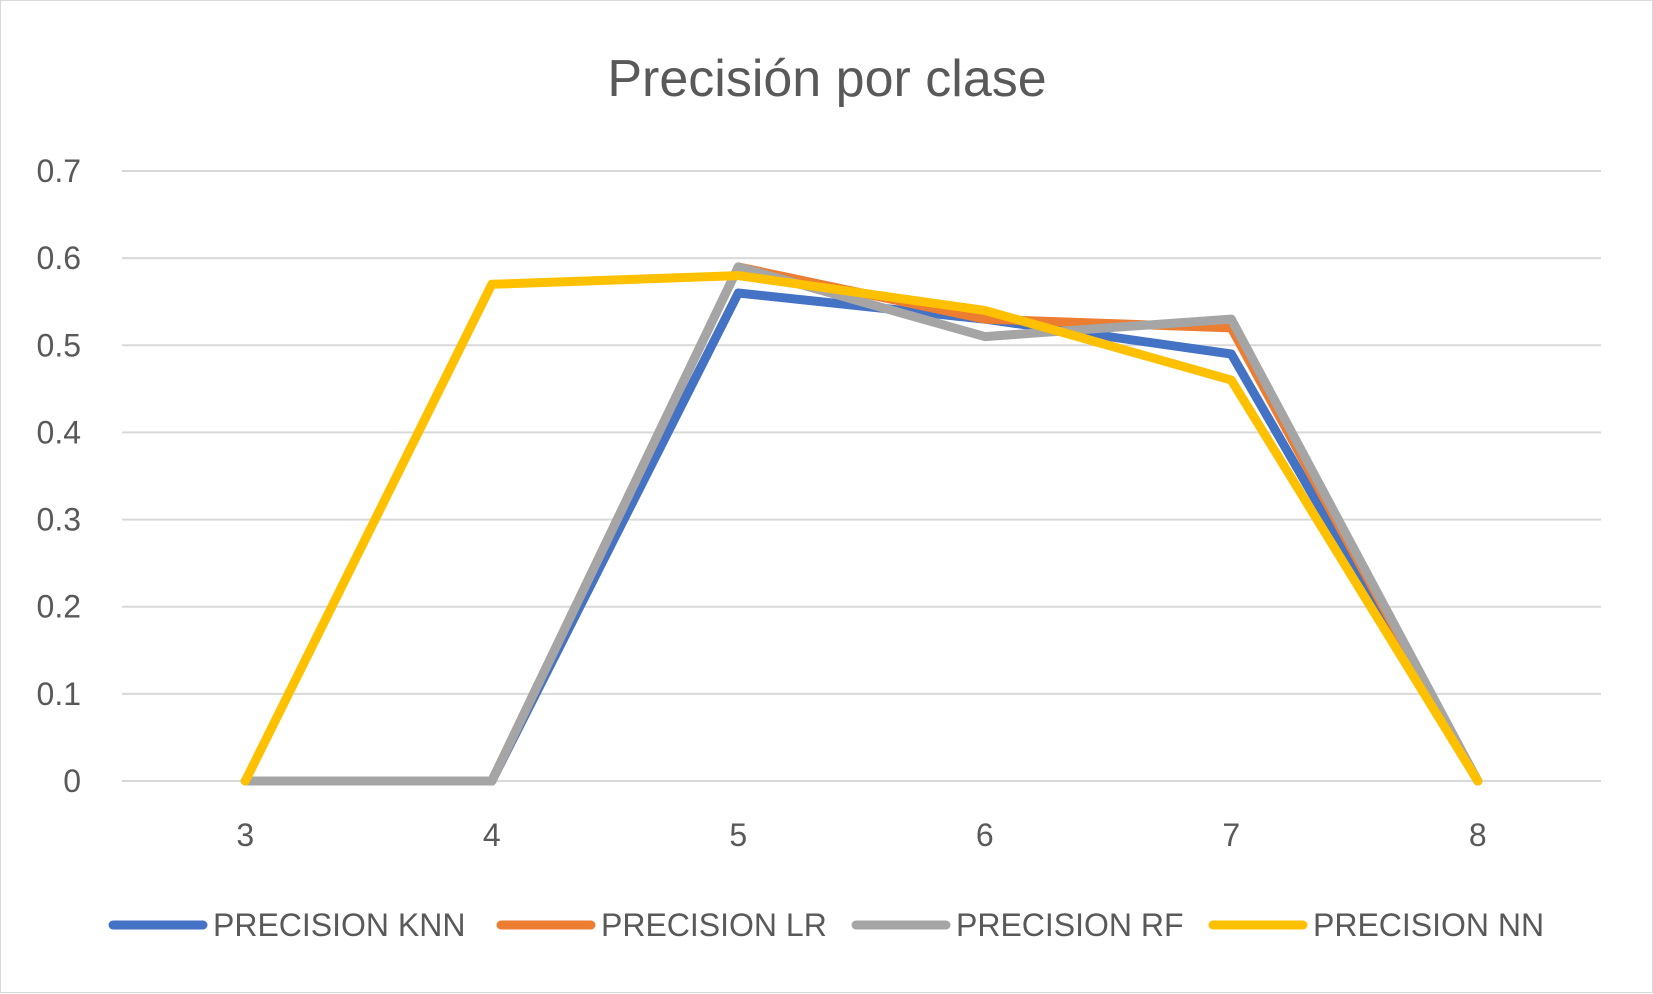 The image size is (1653, 994). Describe the element at coordinates (1231, 835) in the screenshot. I see `x-tick-label: 7` at that location.